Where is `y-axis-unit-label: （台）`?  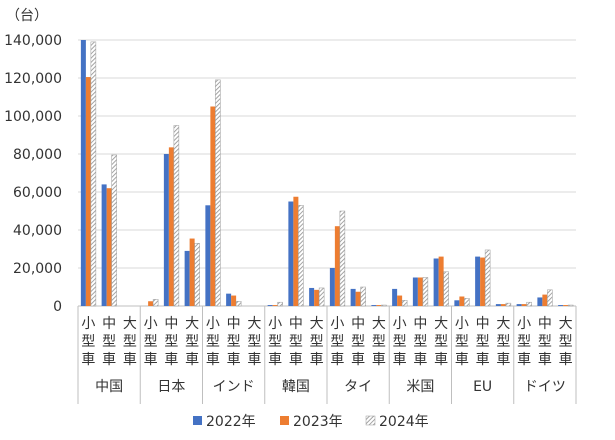
y-axis-unit-label: （台） is located at coordinates (27, 16).